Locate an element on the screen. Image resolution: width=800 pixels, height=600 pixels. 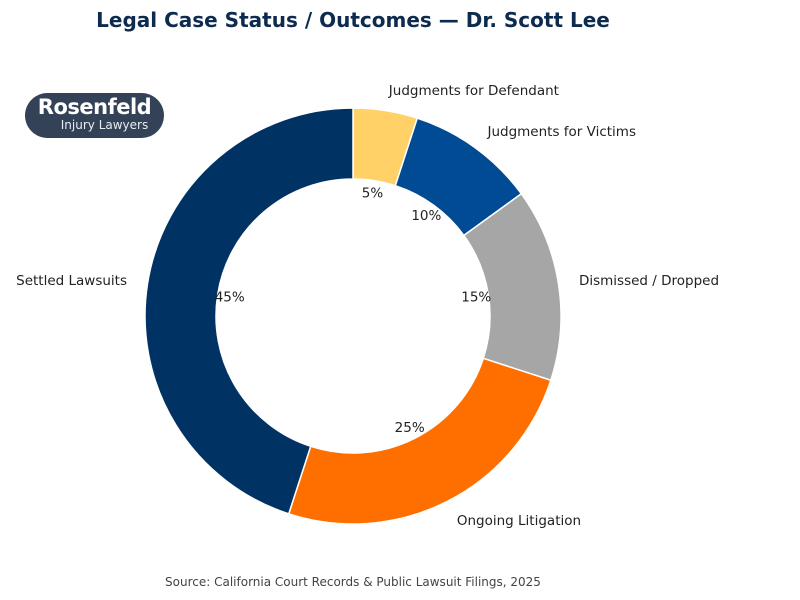
value-label: 15% is located at coordinates (476, 297).